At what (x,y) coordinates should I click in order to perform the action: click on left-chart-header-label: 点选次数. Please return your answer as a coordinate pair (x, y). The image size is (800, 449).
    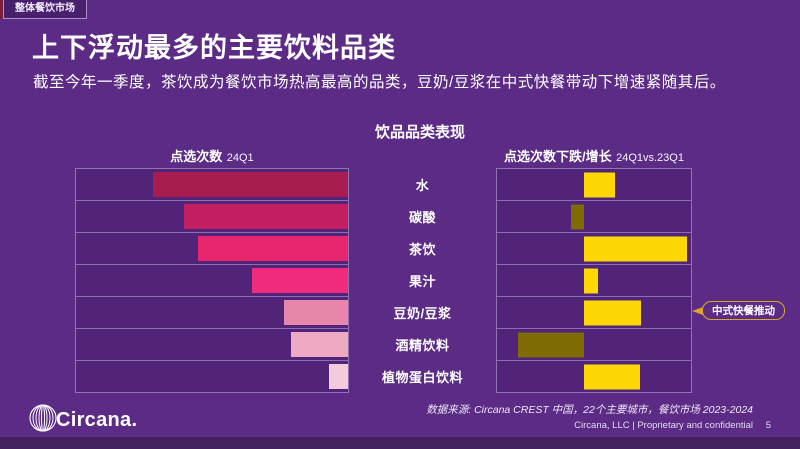
    Looking at the image, I should click on (196, 156).